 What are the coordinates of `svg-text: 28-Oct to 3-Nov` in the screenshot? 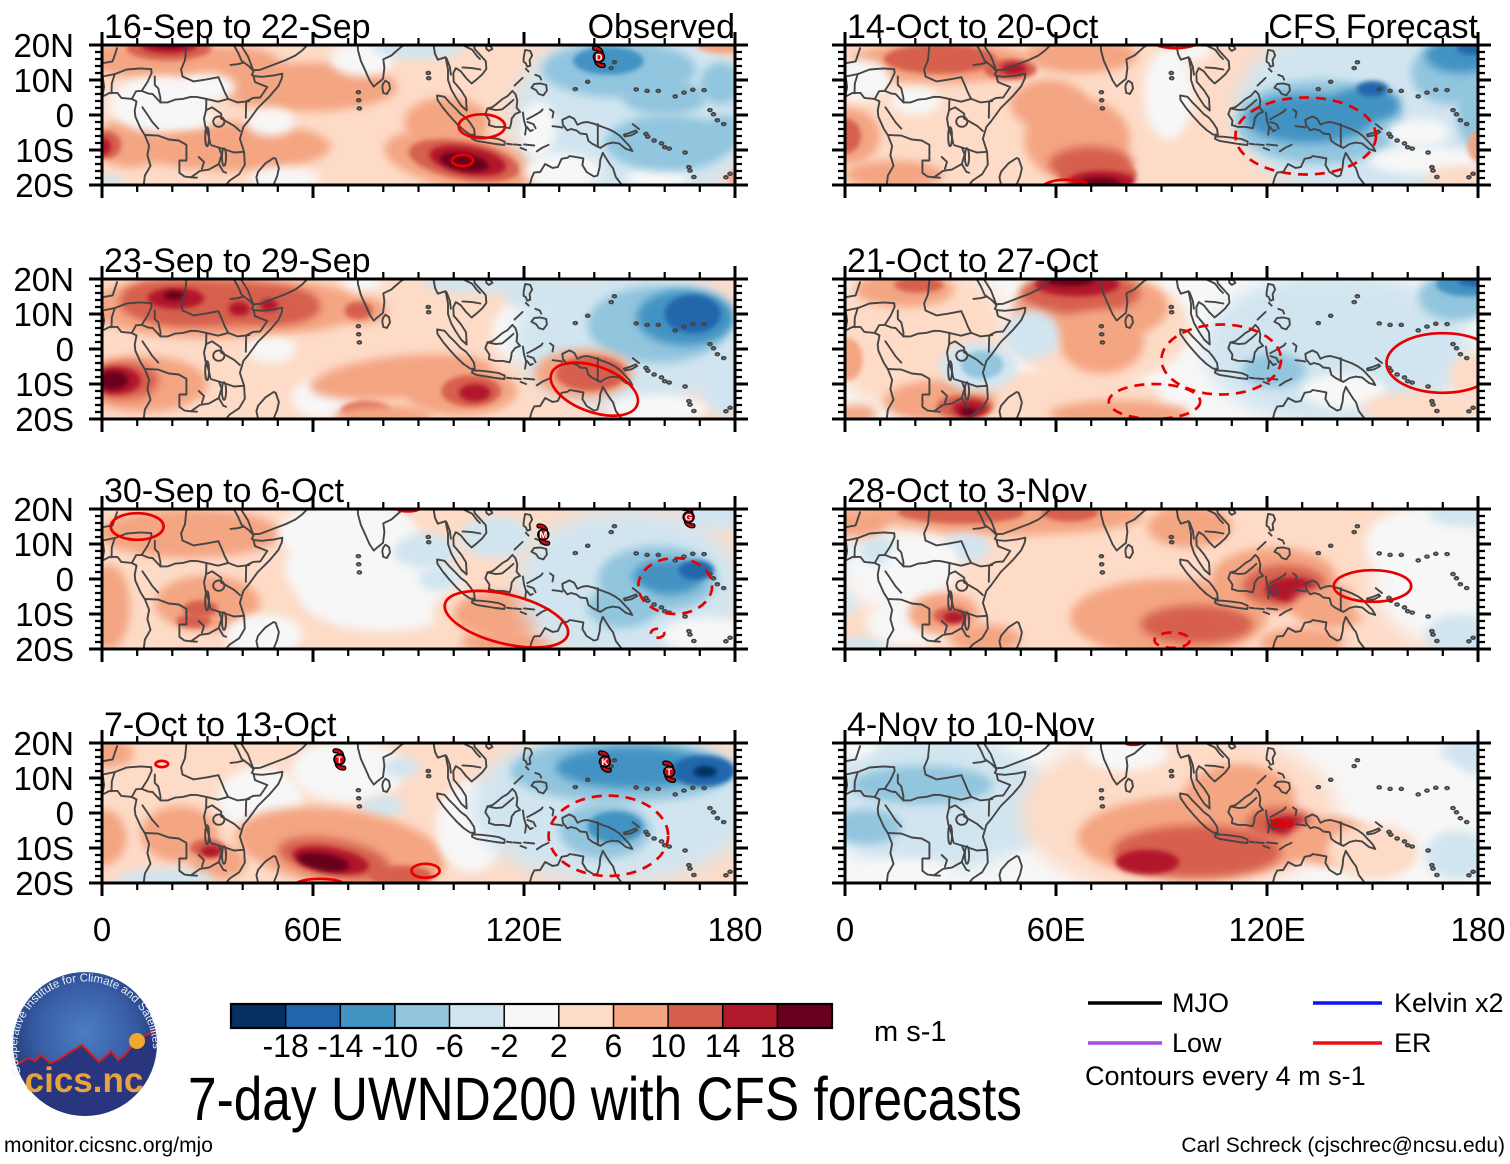 It's located at (967, 491).